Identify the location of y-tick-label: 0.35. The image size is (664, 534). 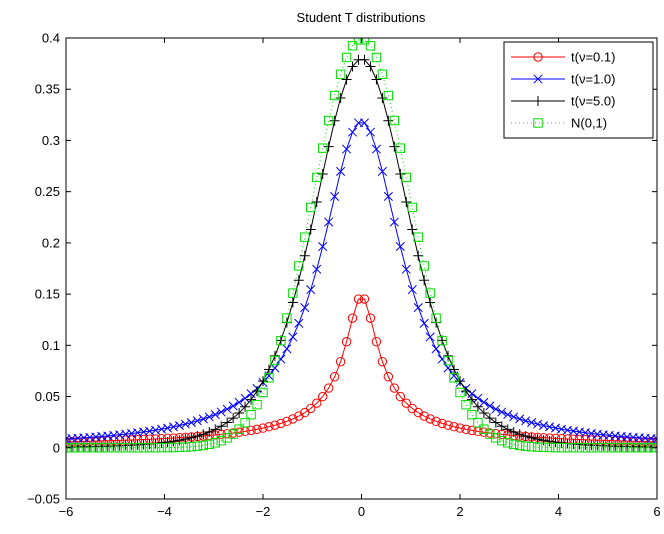
(47, 89).